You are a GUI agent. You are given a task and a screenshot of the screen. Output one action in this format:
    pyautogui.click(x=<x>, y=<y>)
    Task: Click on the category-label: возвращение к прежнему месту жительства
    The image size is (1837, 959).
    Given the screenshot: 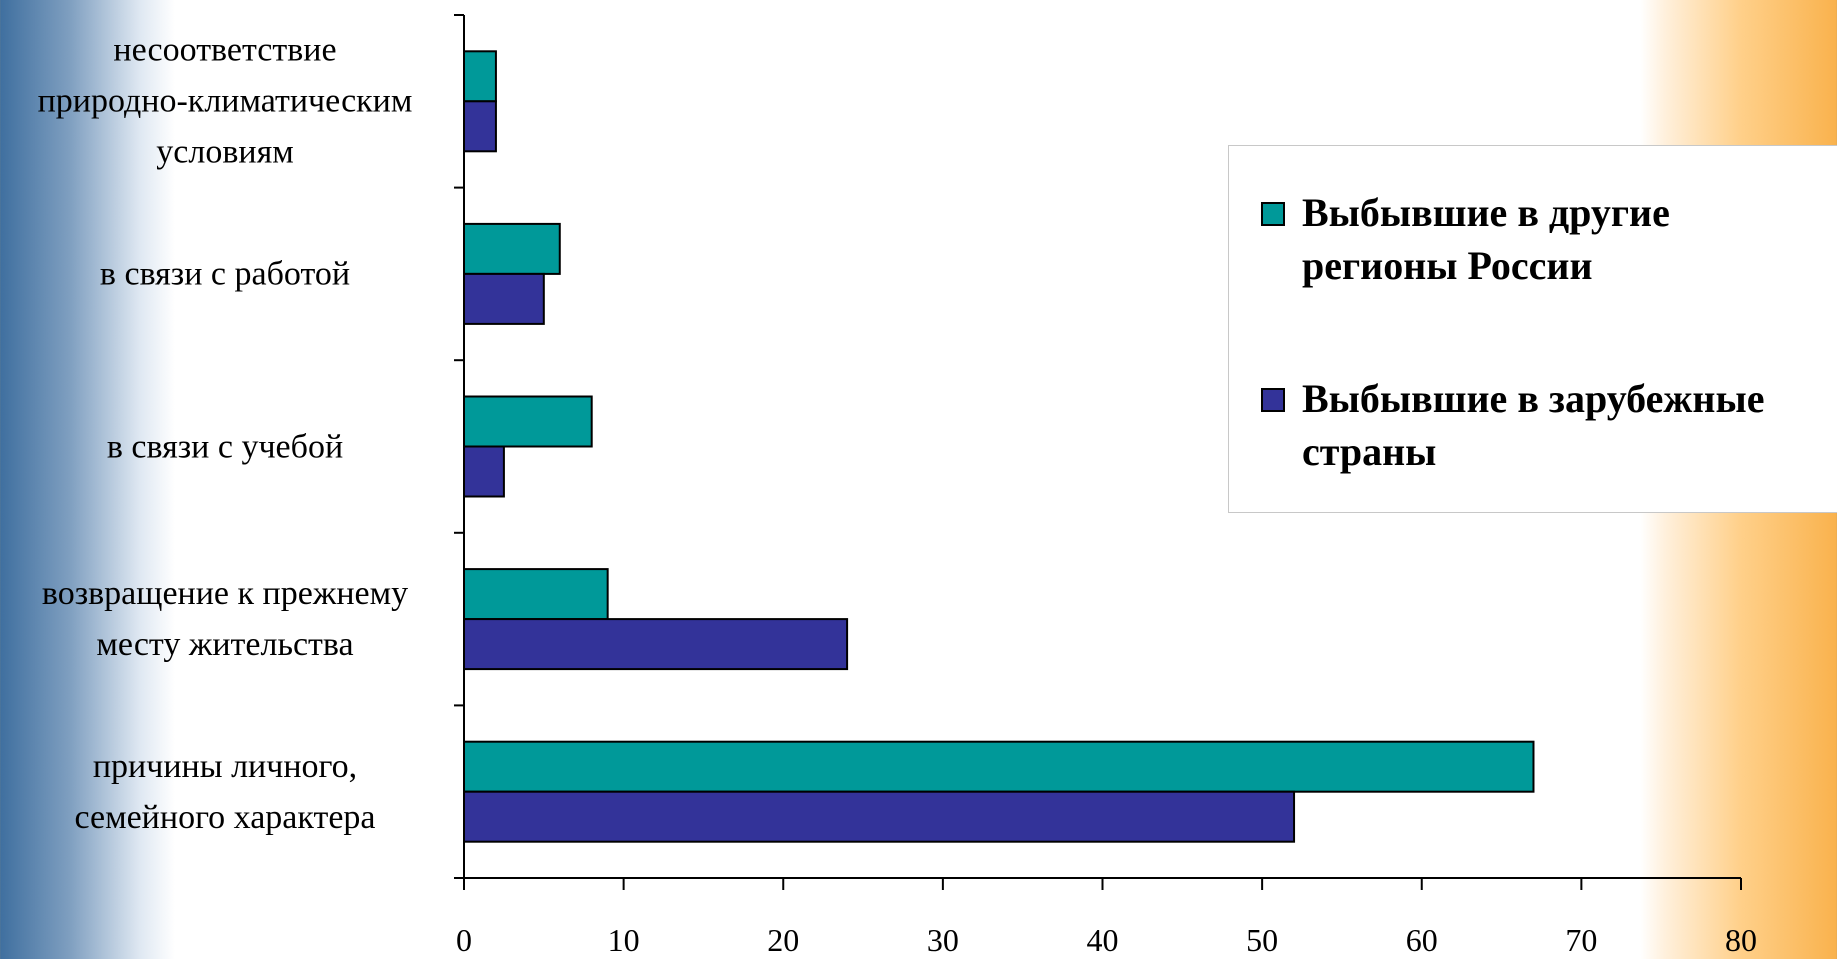 What is the action you would take?
    pyautogui.click(x=225, y=619)
    